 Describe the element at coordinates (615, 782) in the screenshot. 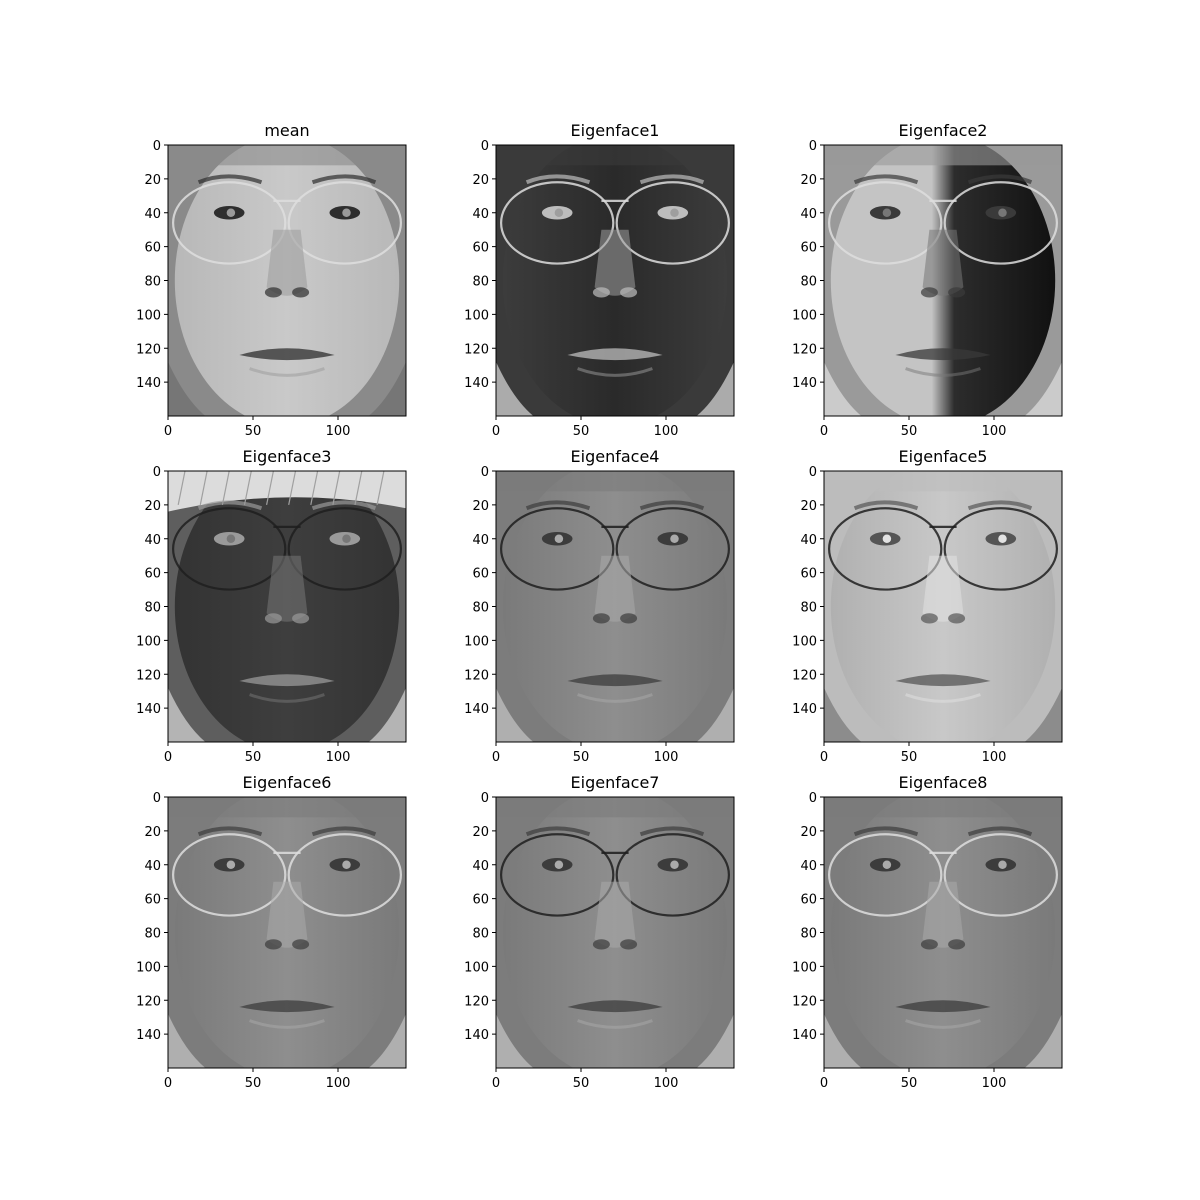

I see `panel-title: Eigenface7` at that location.